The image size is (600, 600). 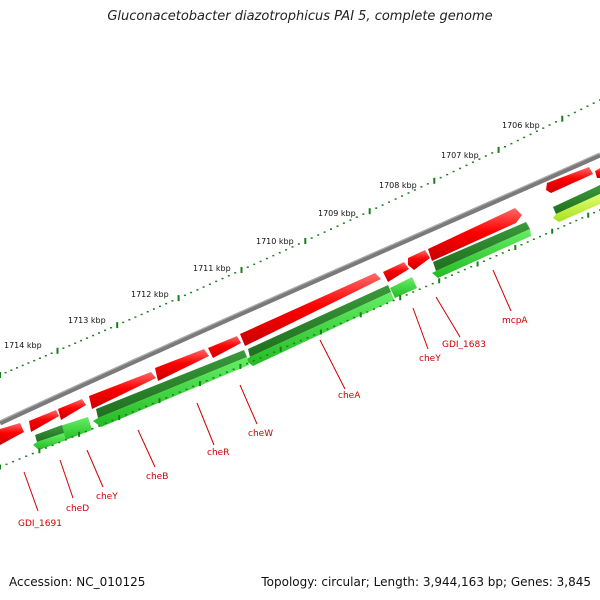 I want to click on gene-label: cheR, so click(x=218, y=453).